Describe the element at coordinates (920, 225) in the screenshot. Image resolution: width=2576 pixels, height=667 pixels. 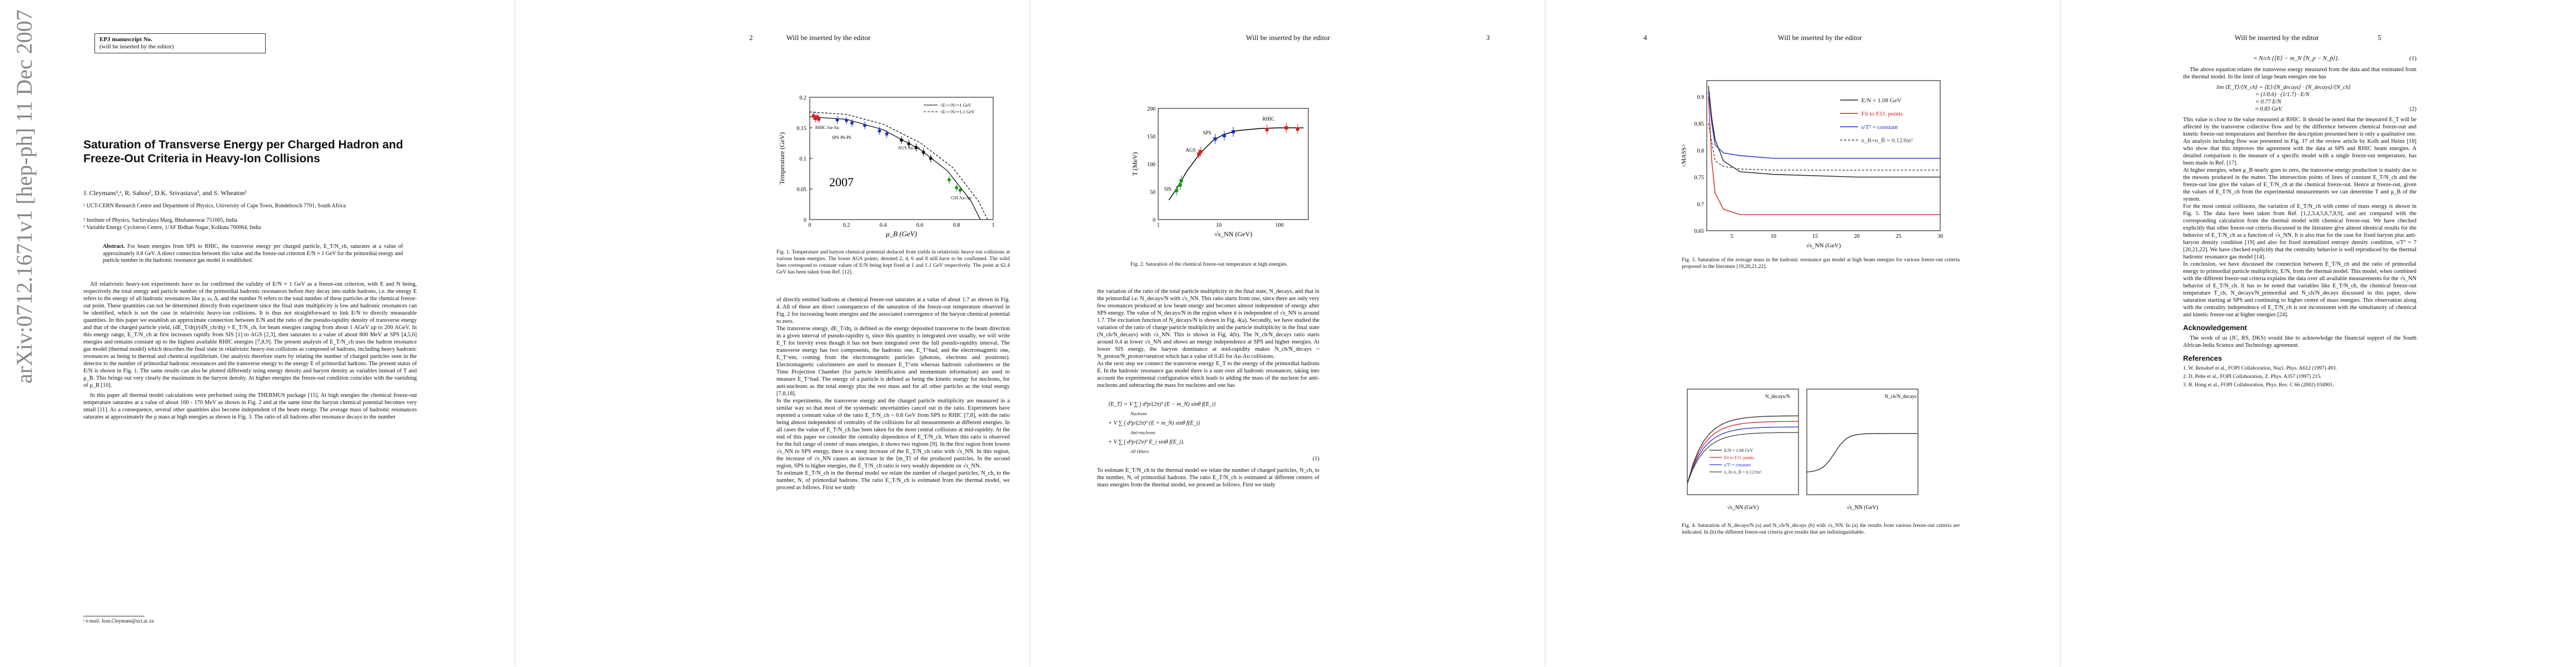
I see `fig1-xtick: 0.6` at that location.